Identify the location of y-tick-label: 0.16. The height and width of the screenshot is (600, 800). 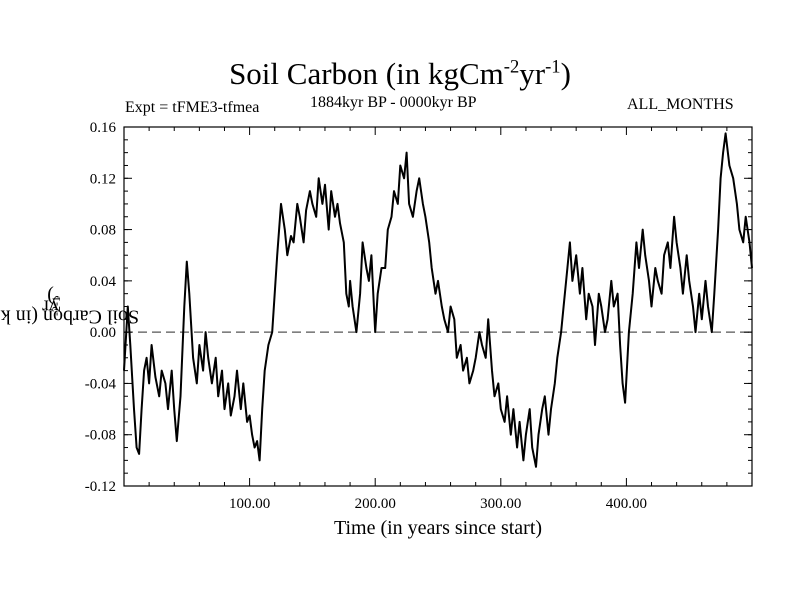
(103, 128).